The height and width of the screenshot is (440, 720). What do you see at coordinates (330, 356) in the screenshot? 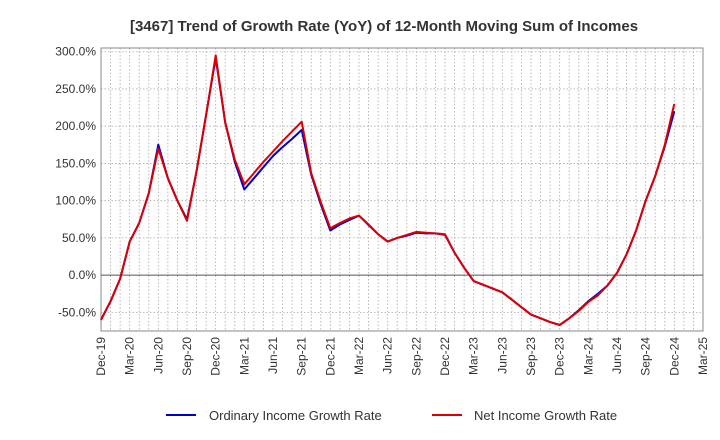
I see `x-tick-label: Dec-21` at bounding box center [330, 356].